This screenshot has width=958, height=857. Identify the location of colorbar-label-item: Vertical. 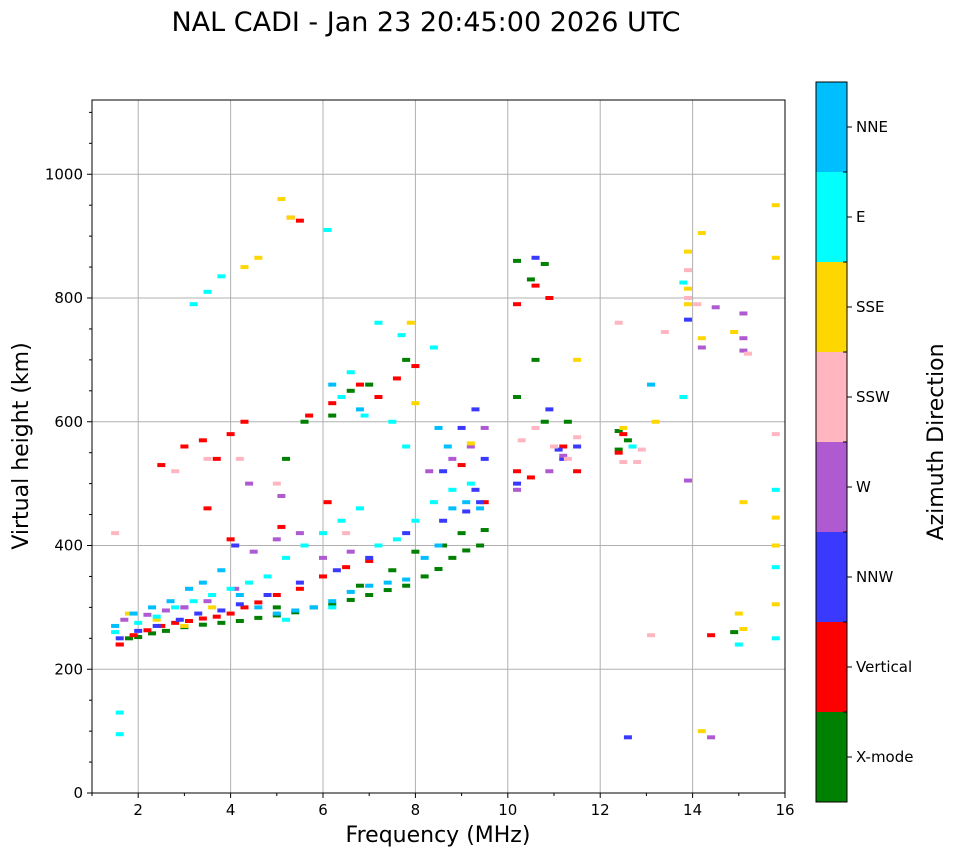
(884, 667).